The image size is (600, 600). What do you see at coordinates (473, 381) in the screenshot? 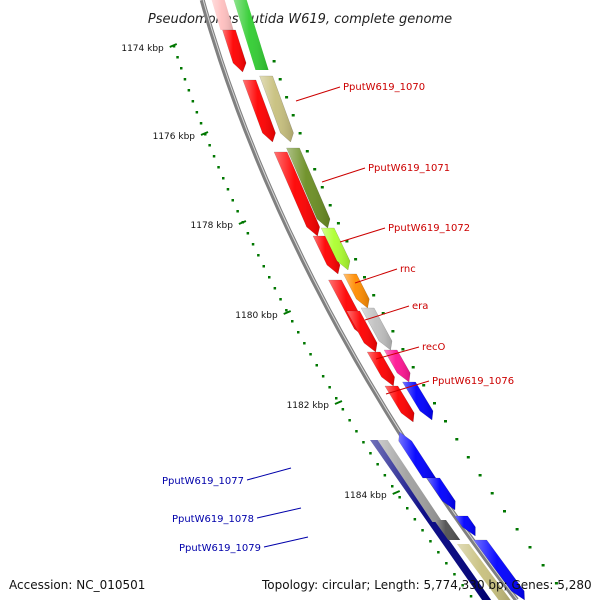
I see `gene-label-pputw619_1076: PputW619_1076` at bounding box center [473, 381].